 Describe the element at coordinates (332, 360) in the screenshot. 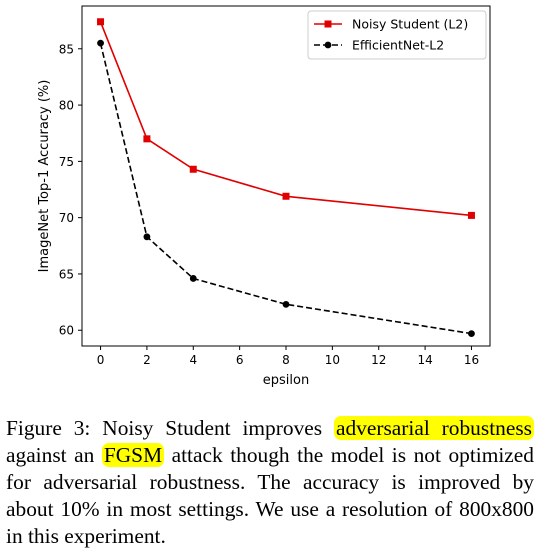

I see `x-tick-label: 10` at that location.